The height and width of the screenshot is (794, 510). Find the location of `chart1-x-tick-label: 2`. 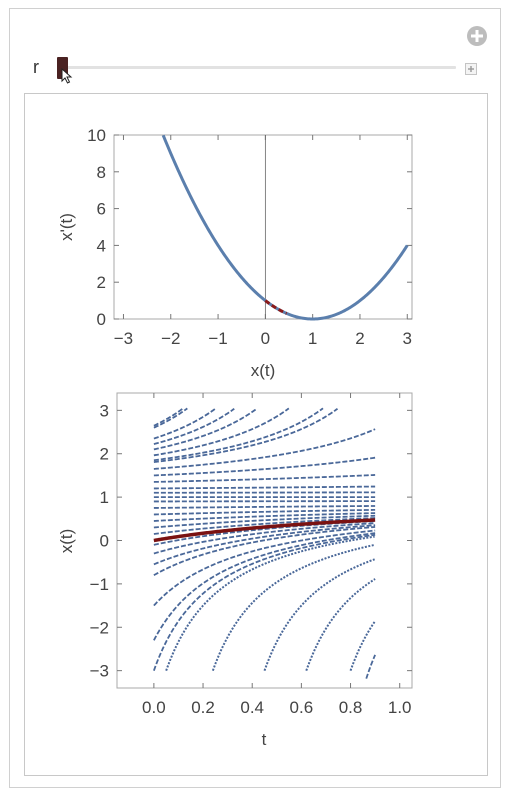

chart1-x-tick-label: 2 is located at coordinates (359, 338).